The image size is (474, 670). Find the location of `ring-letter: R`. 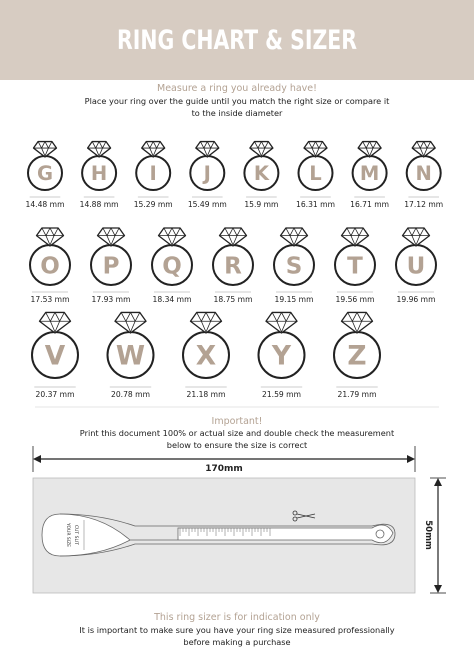

ring-letter: R is located at coordinates (233, 266).